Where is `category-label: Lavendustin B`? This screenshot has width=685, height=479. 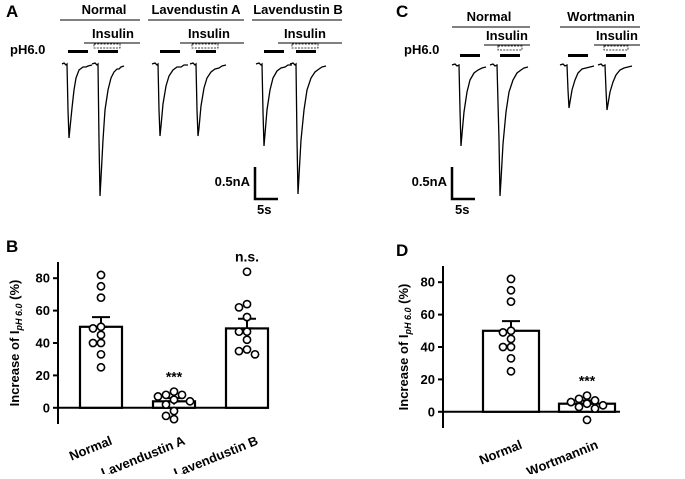
category-label: Lavendustin B is located at coordinates (215, 453).